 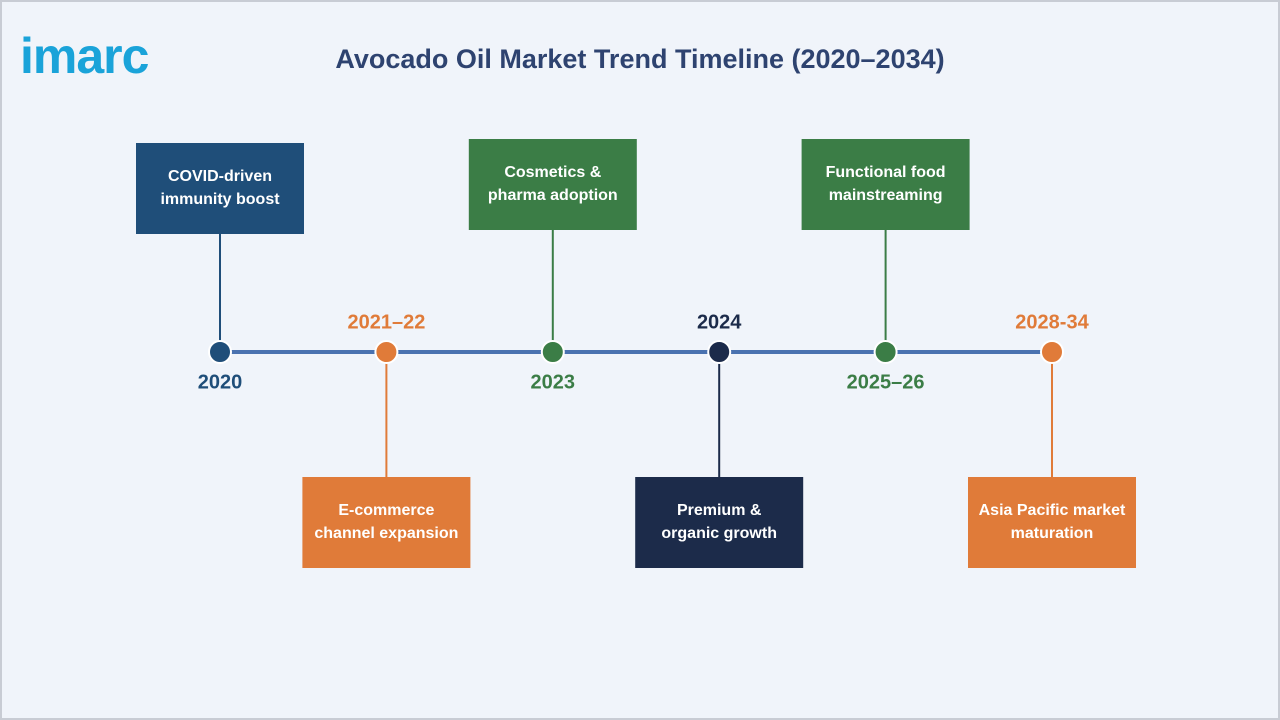 What do you see at coordinates (886, 382) in the screenshot?
I see `year-label: 2025–26` at bounding box center [886, 382].